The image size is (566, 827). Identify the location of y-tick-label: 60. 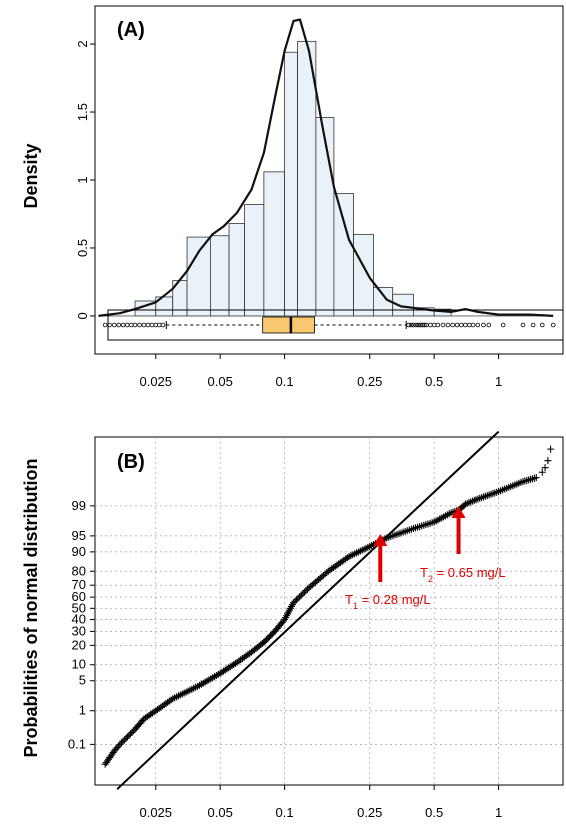
(79, 596).